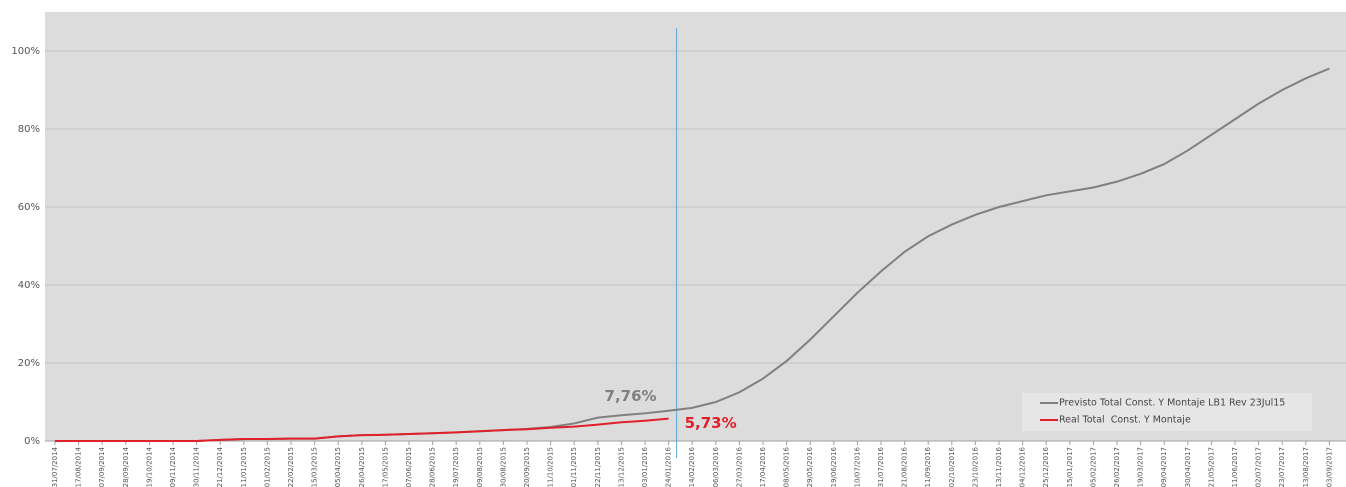  Describe the element at coordinates (1023, 466) in the screenshot. I see `x-tick-label: 04/12/2016` at that location.